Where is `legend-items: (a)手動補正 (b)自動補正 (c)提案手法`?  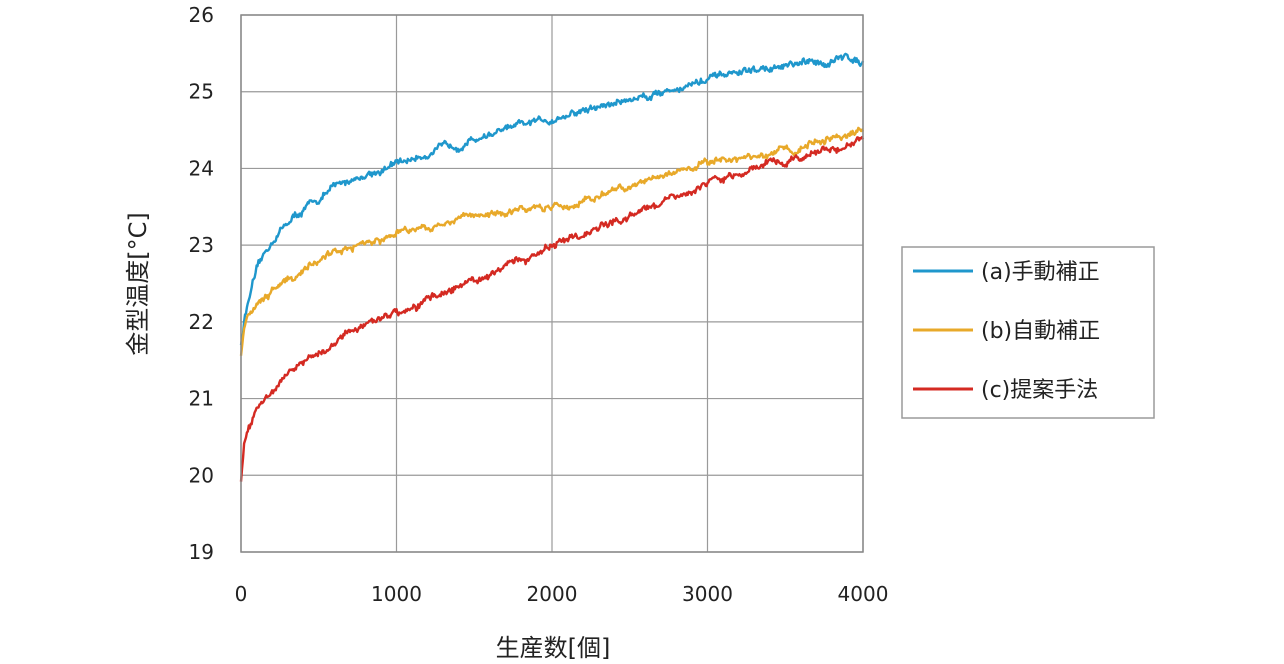 legend-items: (a)手動補正 (b)自動補正 (c)提案手法 is located at coordinates (1006, 331).